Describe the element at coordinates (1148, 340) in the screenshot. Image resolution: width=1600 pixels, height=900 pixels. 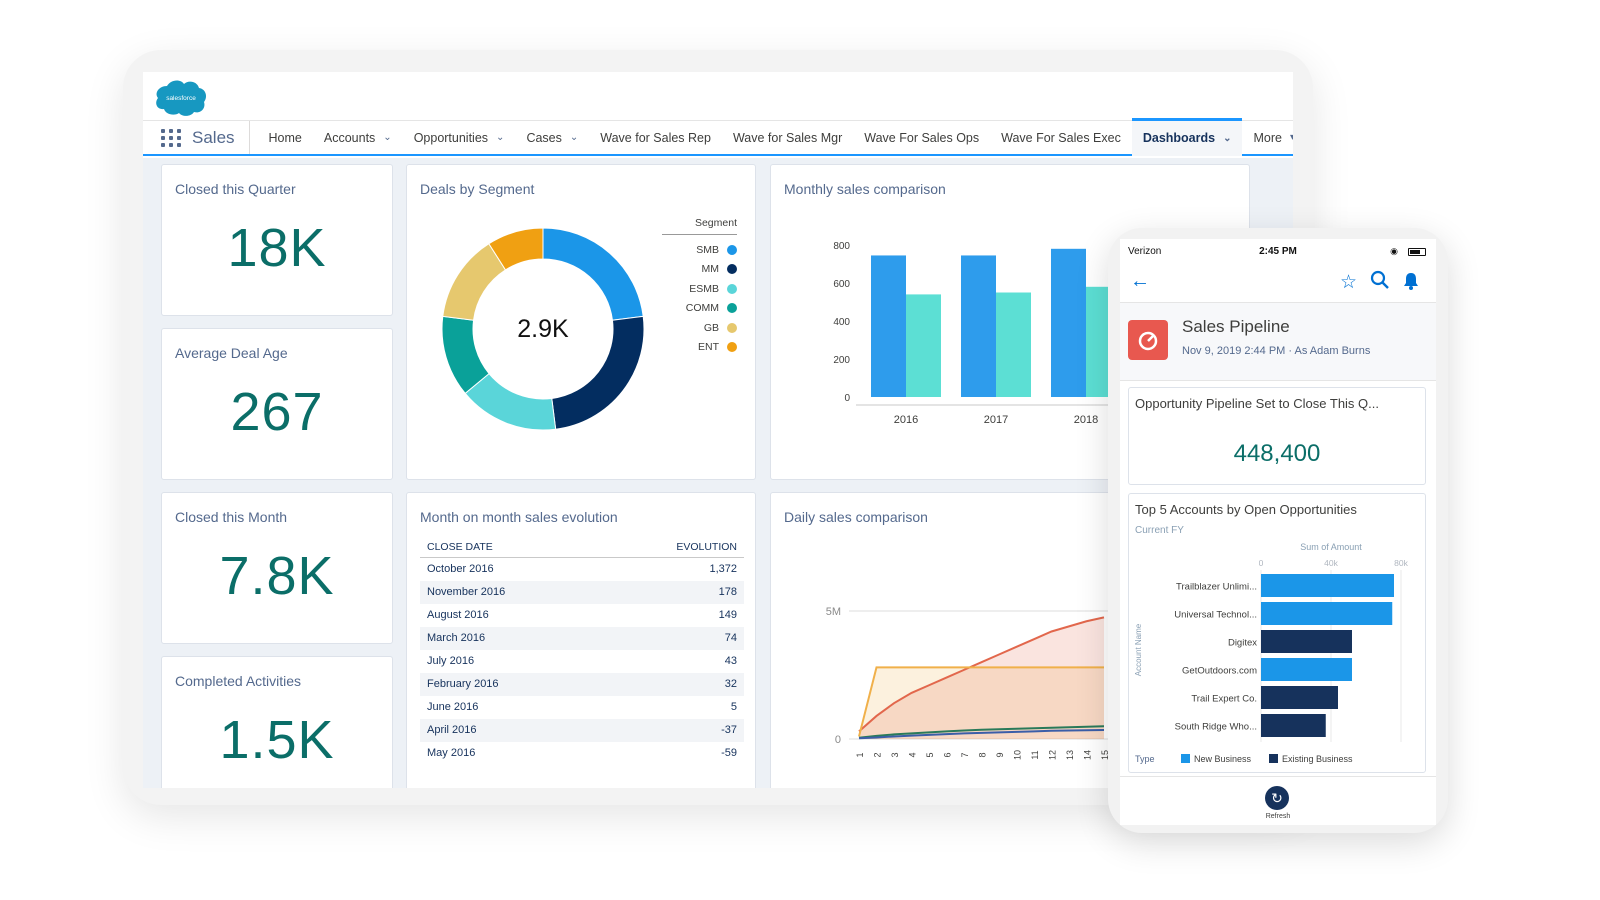
I see `dashboard-icon` at that location.